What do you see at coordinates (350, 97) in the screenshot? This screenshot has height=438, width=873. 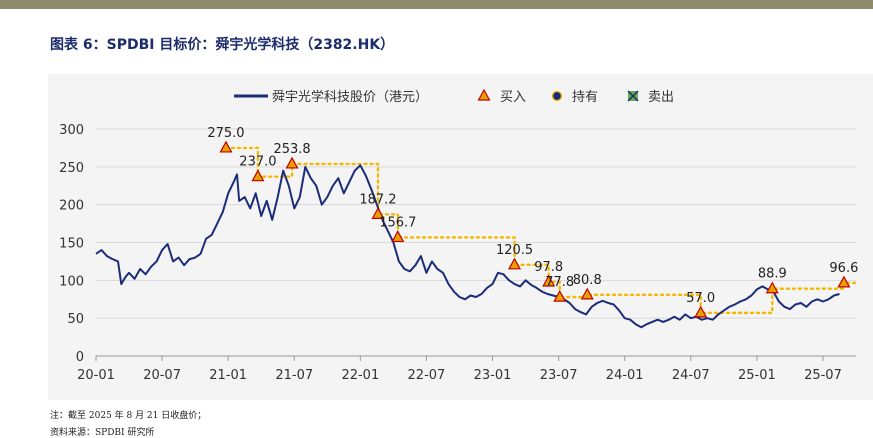 I see `legend-price-label: 舜宇光学科技股价（港元）` at bounding box center [350, 97].